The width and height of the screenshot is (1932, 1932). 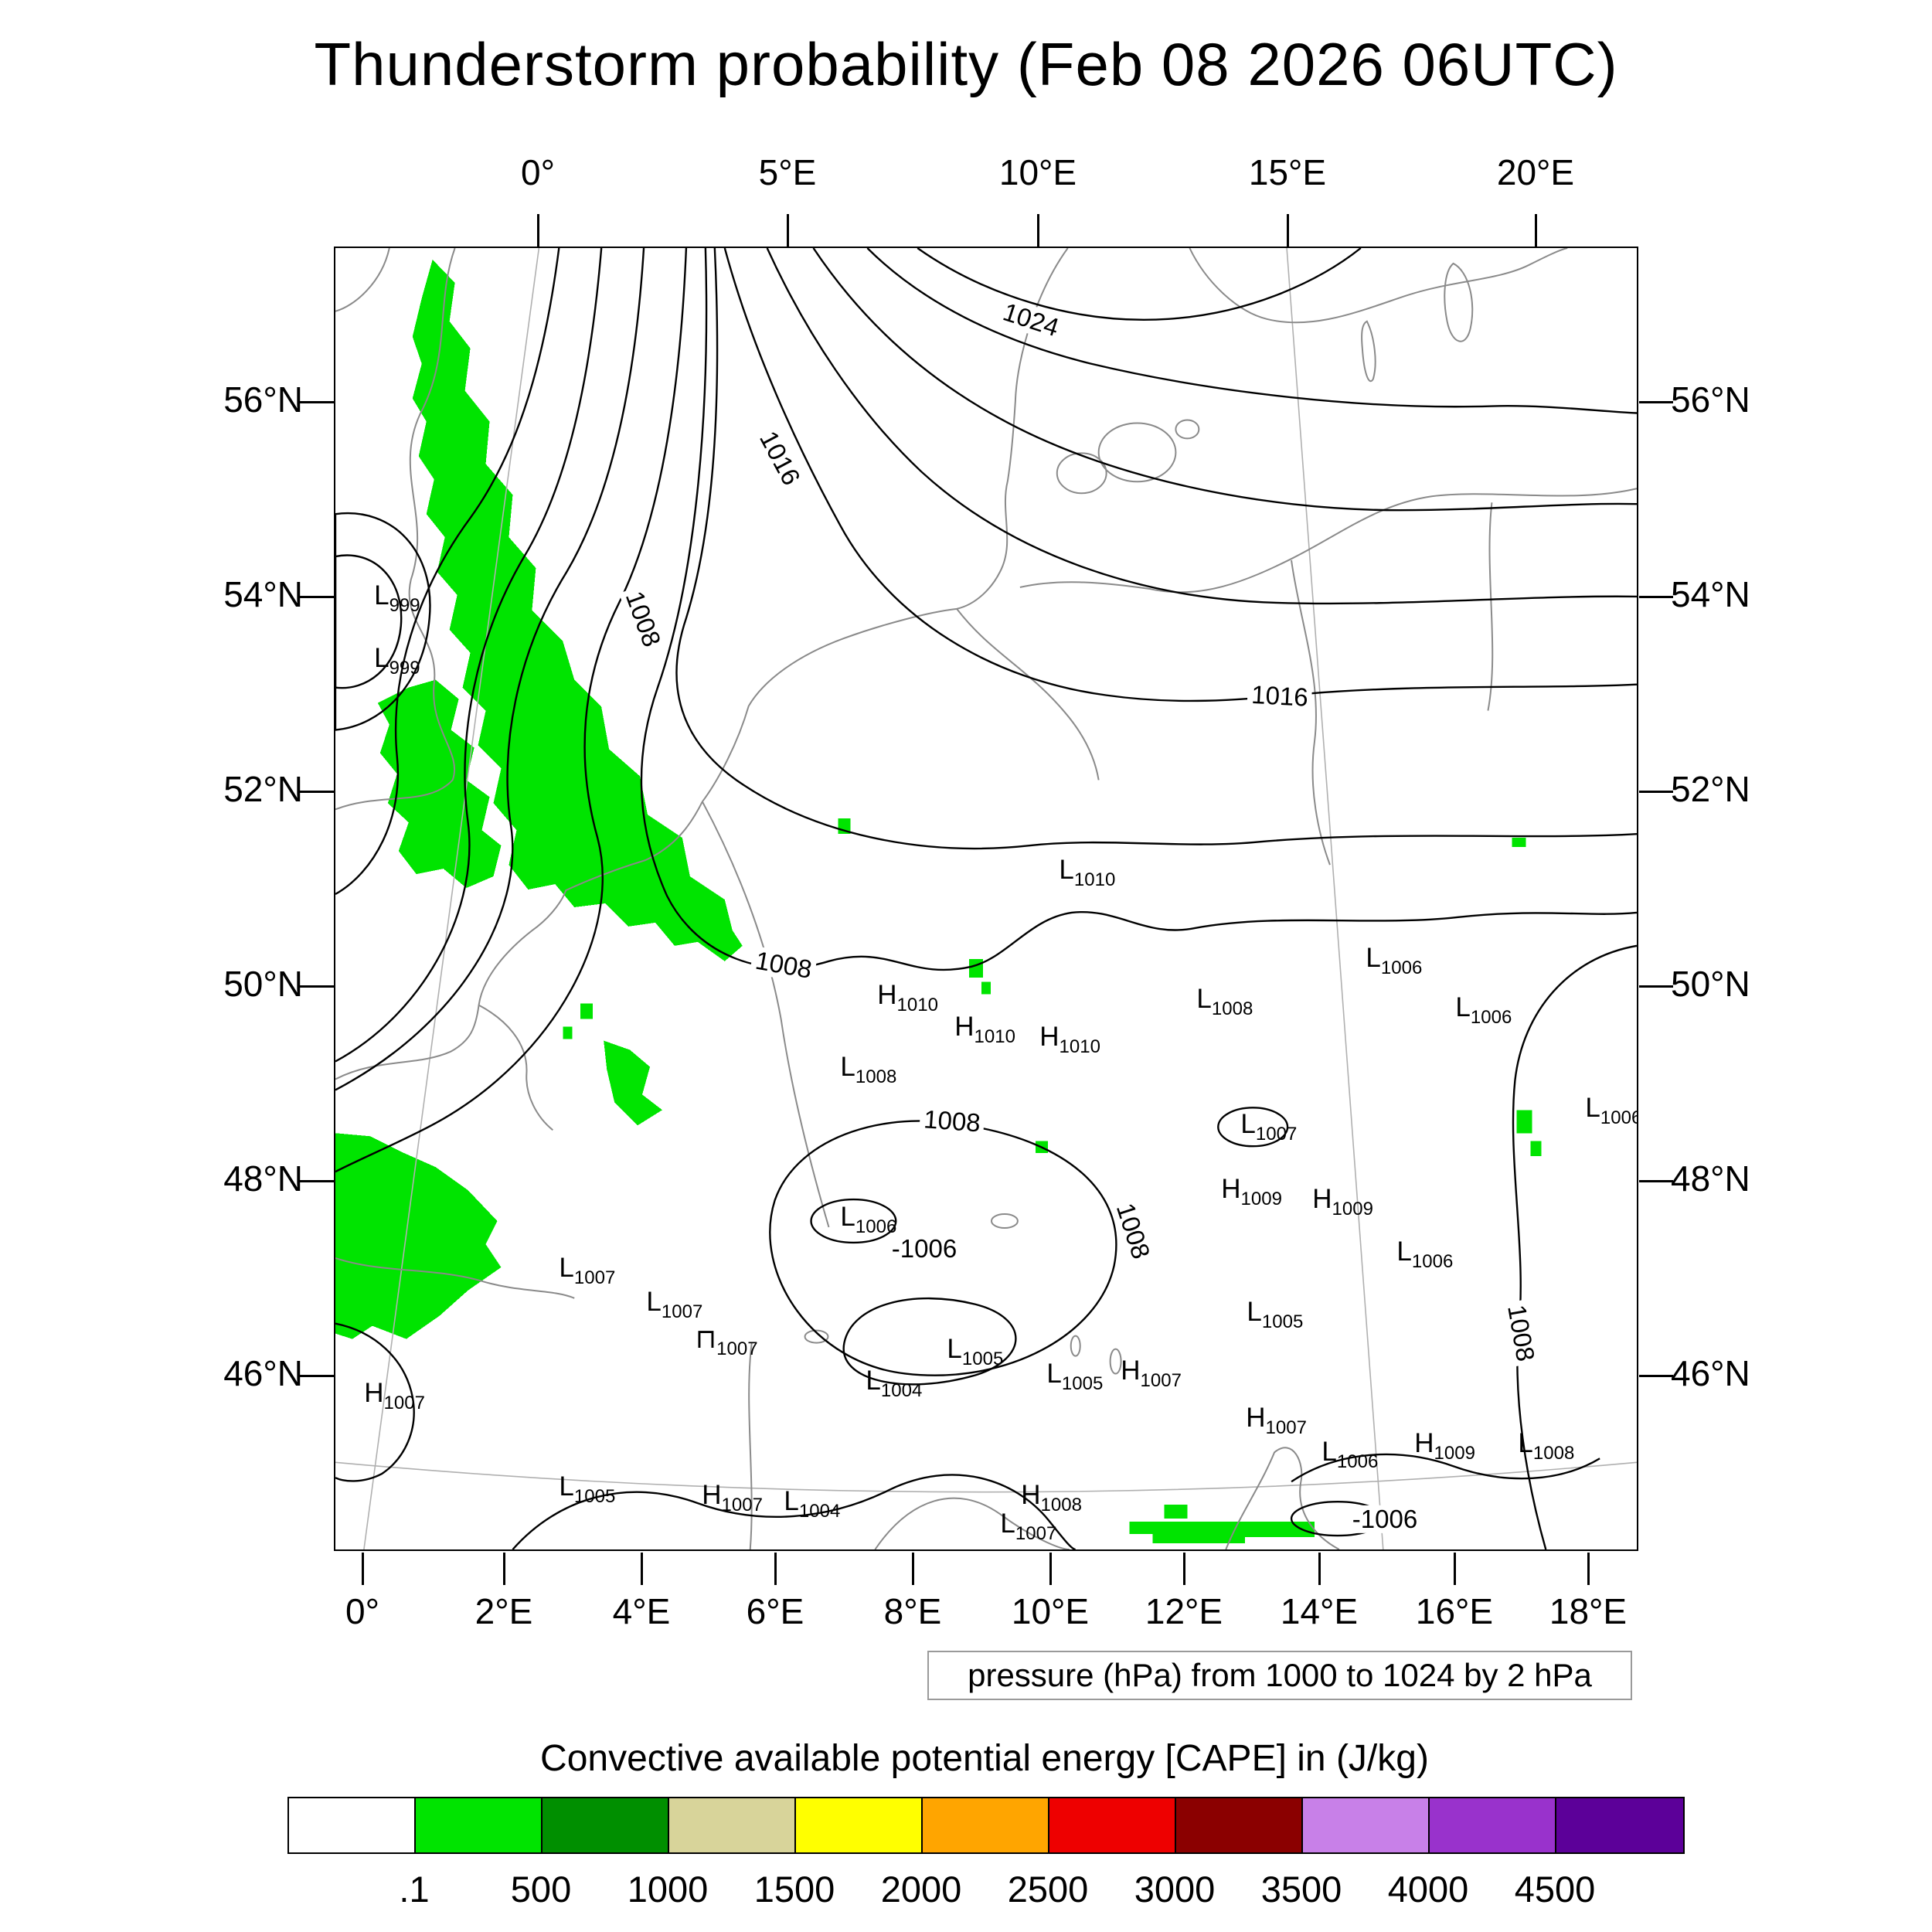 What do you see at coordinates (1175, 1889) in the screenshot?
I see `colorbar-tick-label: 3000` at bounding box center [1175, 1889].